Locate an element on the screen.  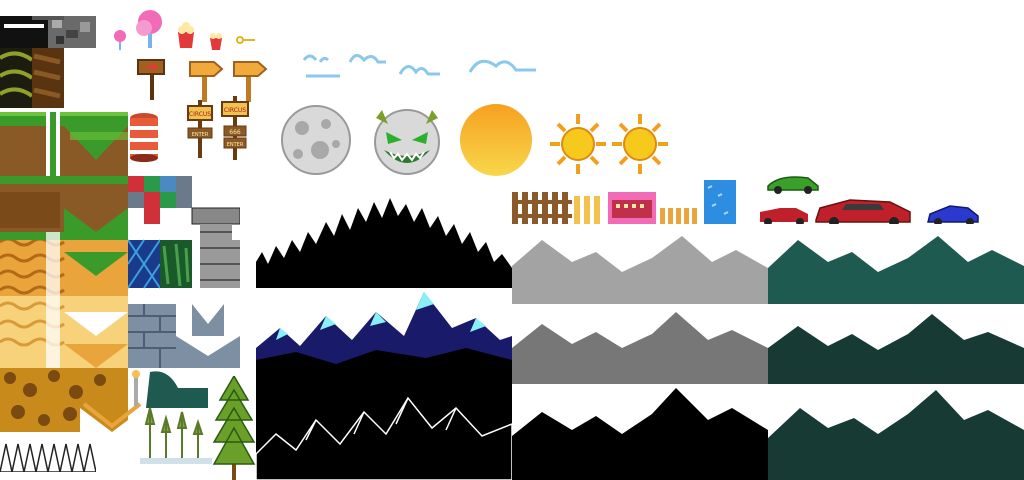
black-mountains is located at coordinates (640, 432).